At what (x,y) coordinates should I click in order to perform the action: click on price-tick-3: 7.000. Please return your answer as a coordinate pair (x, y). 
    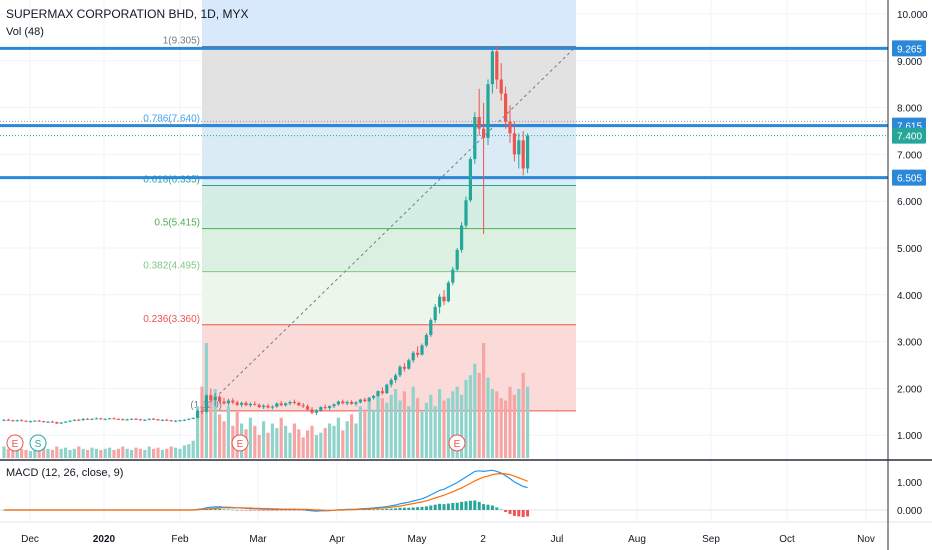
    Looking at the image, I should click on (909, 155).